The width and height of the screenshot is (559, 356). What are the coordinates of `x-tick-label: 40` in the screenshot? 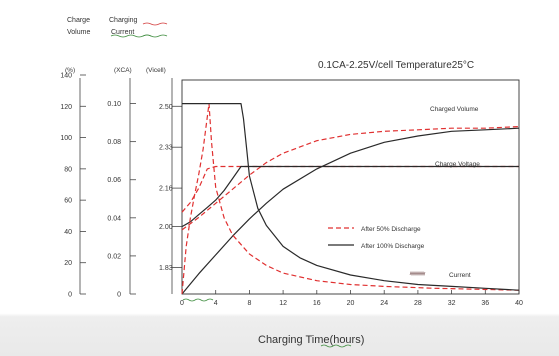 It's located at (519, 303).